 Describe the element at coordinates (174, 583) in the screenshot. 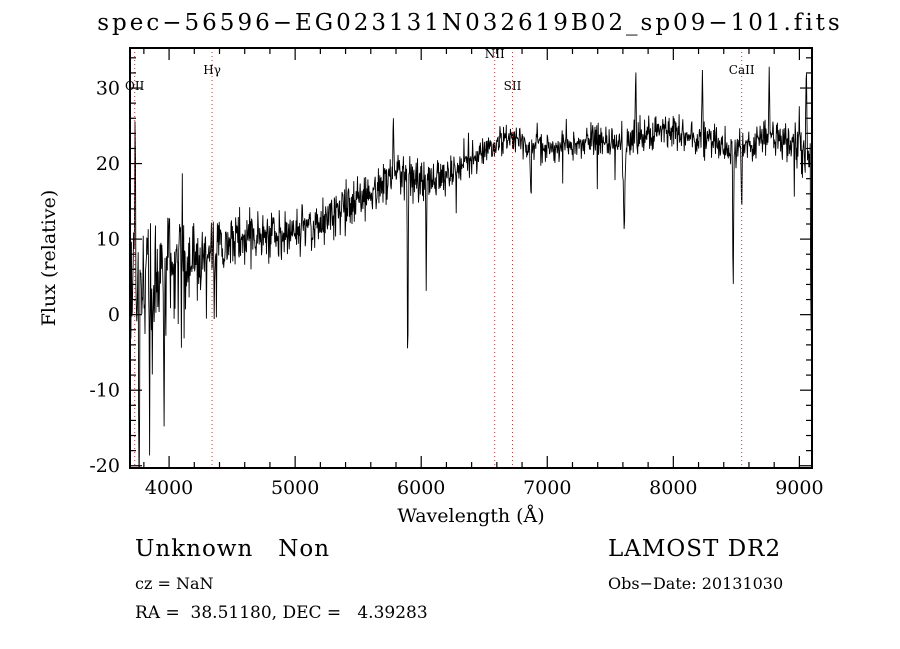

I see `cz-value-text: cz = NaN` at that location.